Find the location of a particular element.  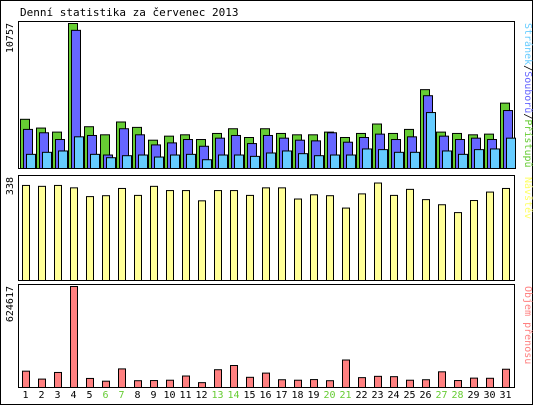

x-tick-label: 15 is located at coordinates (249, 395).